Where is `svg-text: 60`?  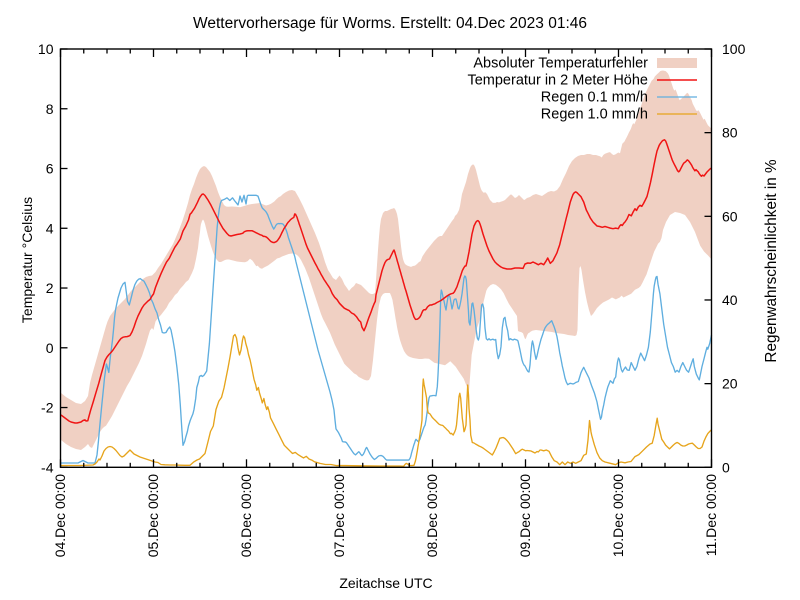
svg-text: 60 is located at coordinates (730, 216).